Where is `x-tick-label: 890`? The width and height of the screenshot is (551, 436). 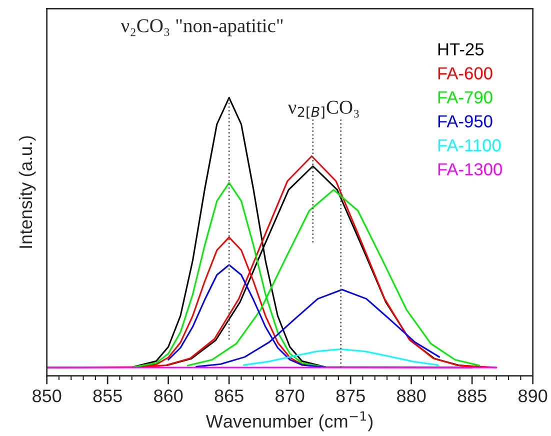
x-tick-label: 890 is located at coordinates (533, 396).